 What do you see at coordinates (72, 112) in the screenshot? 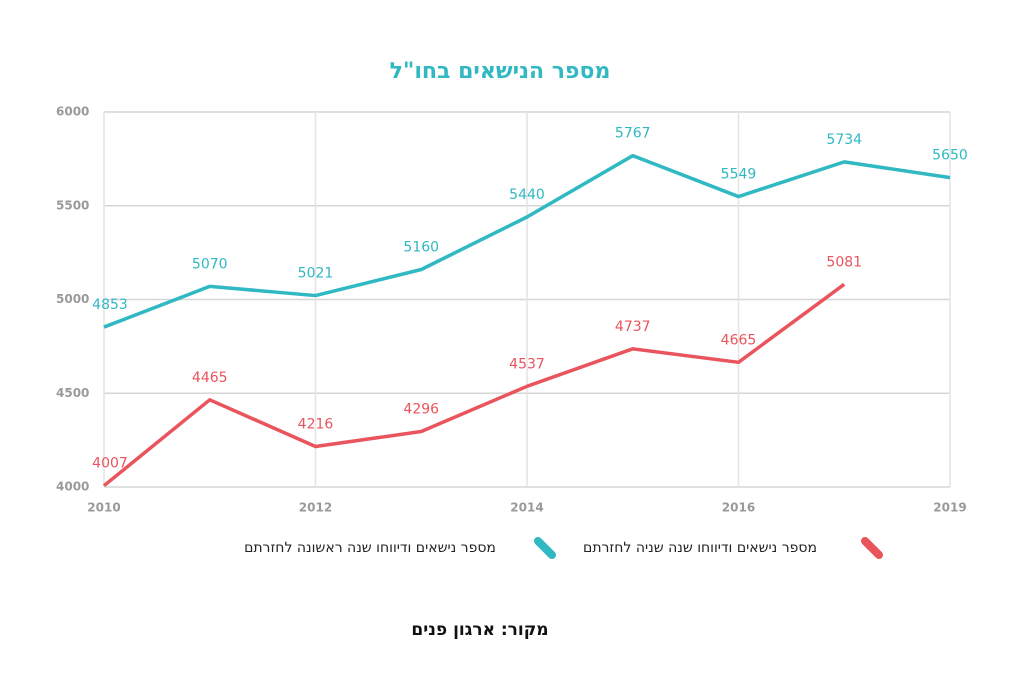
I see `y-tick-label: 6000` at bounding box center [72, 112].